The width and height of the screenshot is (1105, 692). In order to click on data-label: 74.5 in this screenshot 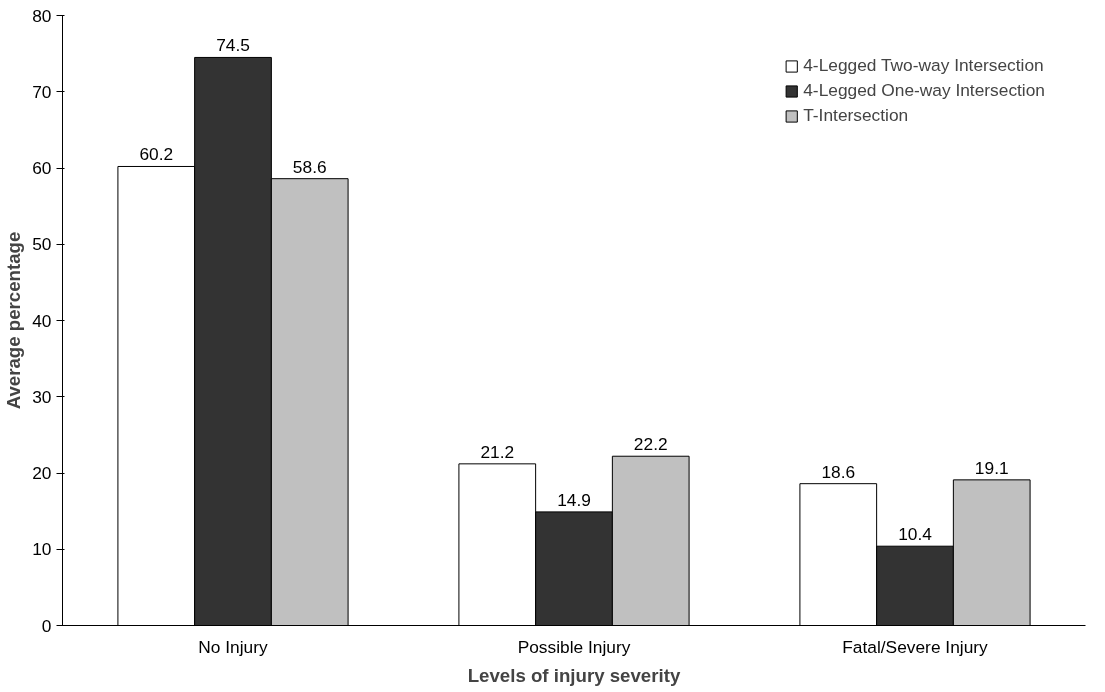, I will do `click(233, 45)`.